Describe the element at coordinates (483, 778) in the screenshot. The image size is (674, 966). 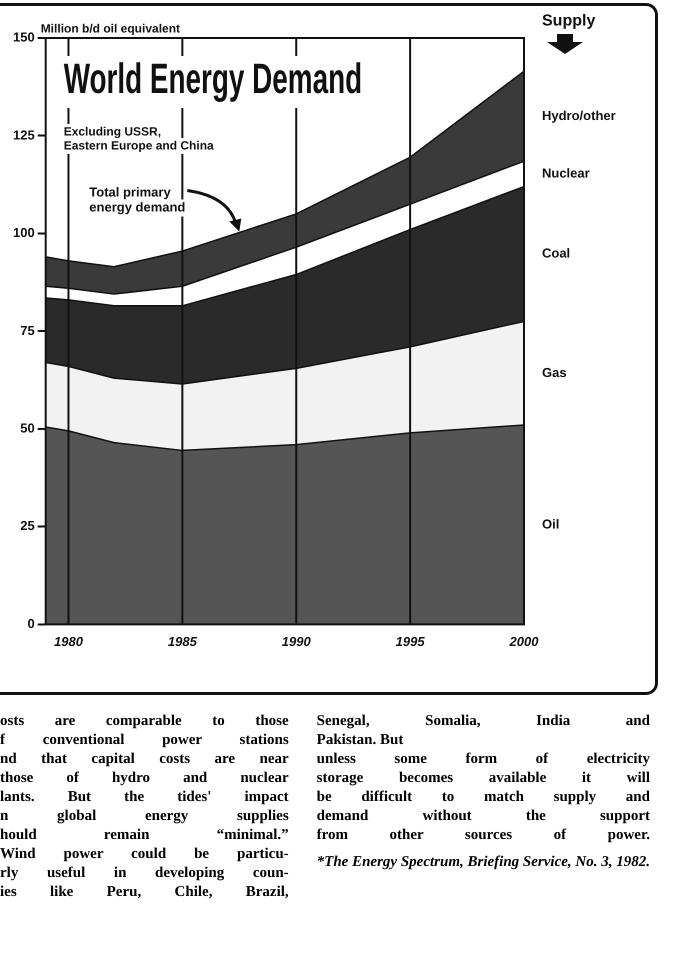
I see `text: Senegal, Somalia, India and Pakistan. But unless some form of electricity storage becomes available it will be difficult to match supply and demand without the support from other sources of power.` at that location.